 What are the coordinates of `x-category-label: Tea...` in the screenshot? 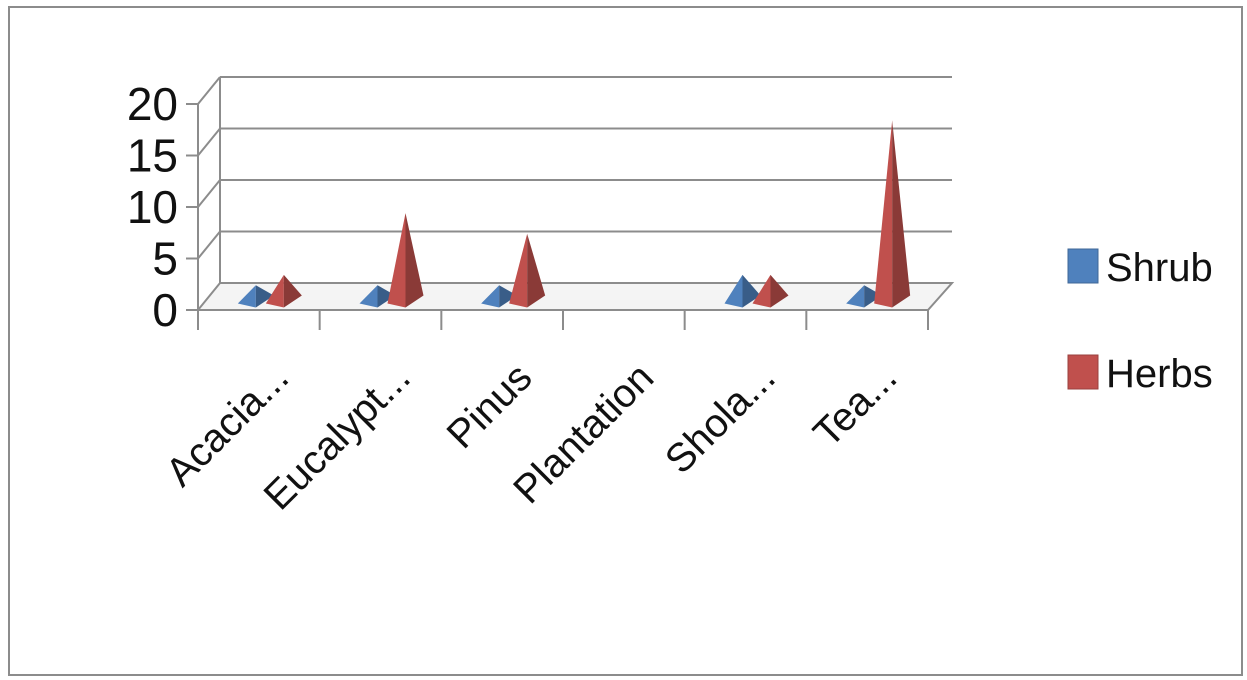 It's located at (855, 405).